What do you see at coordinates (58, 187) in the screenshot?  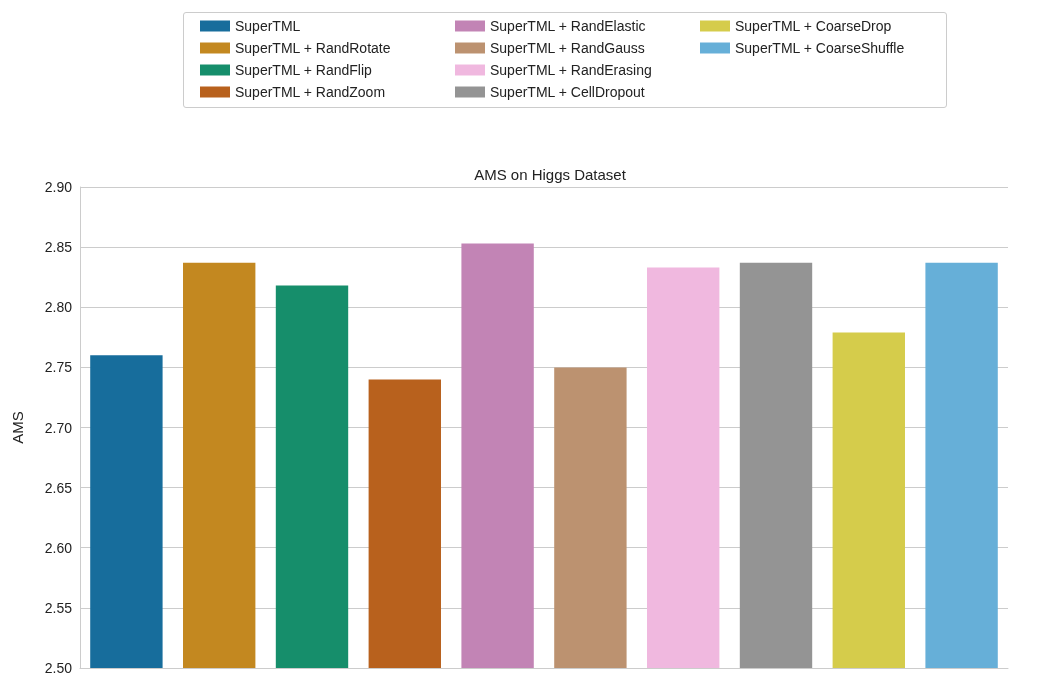 I see `y-tick-label: 2.90` at bounding box center [58, 187].